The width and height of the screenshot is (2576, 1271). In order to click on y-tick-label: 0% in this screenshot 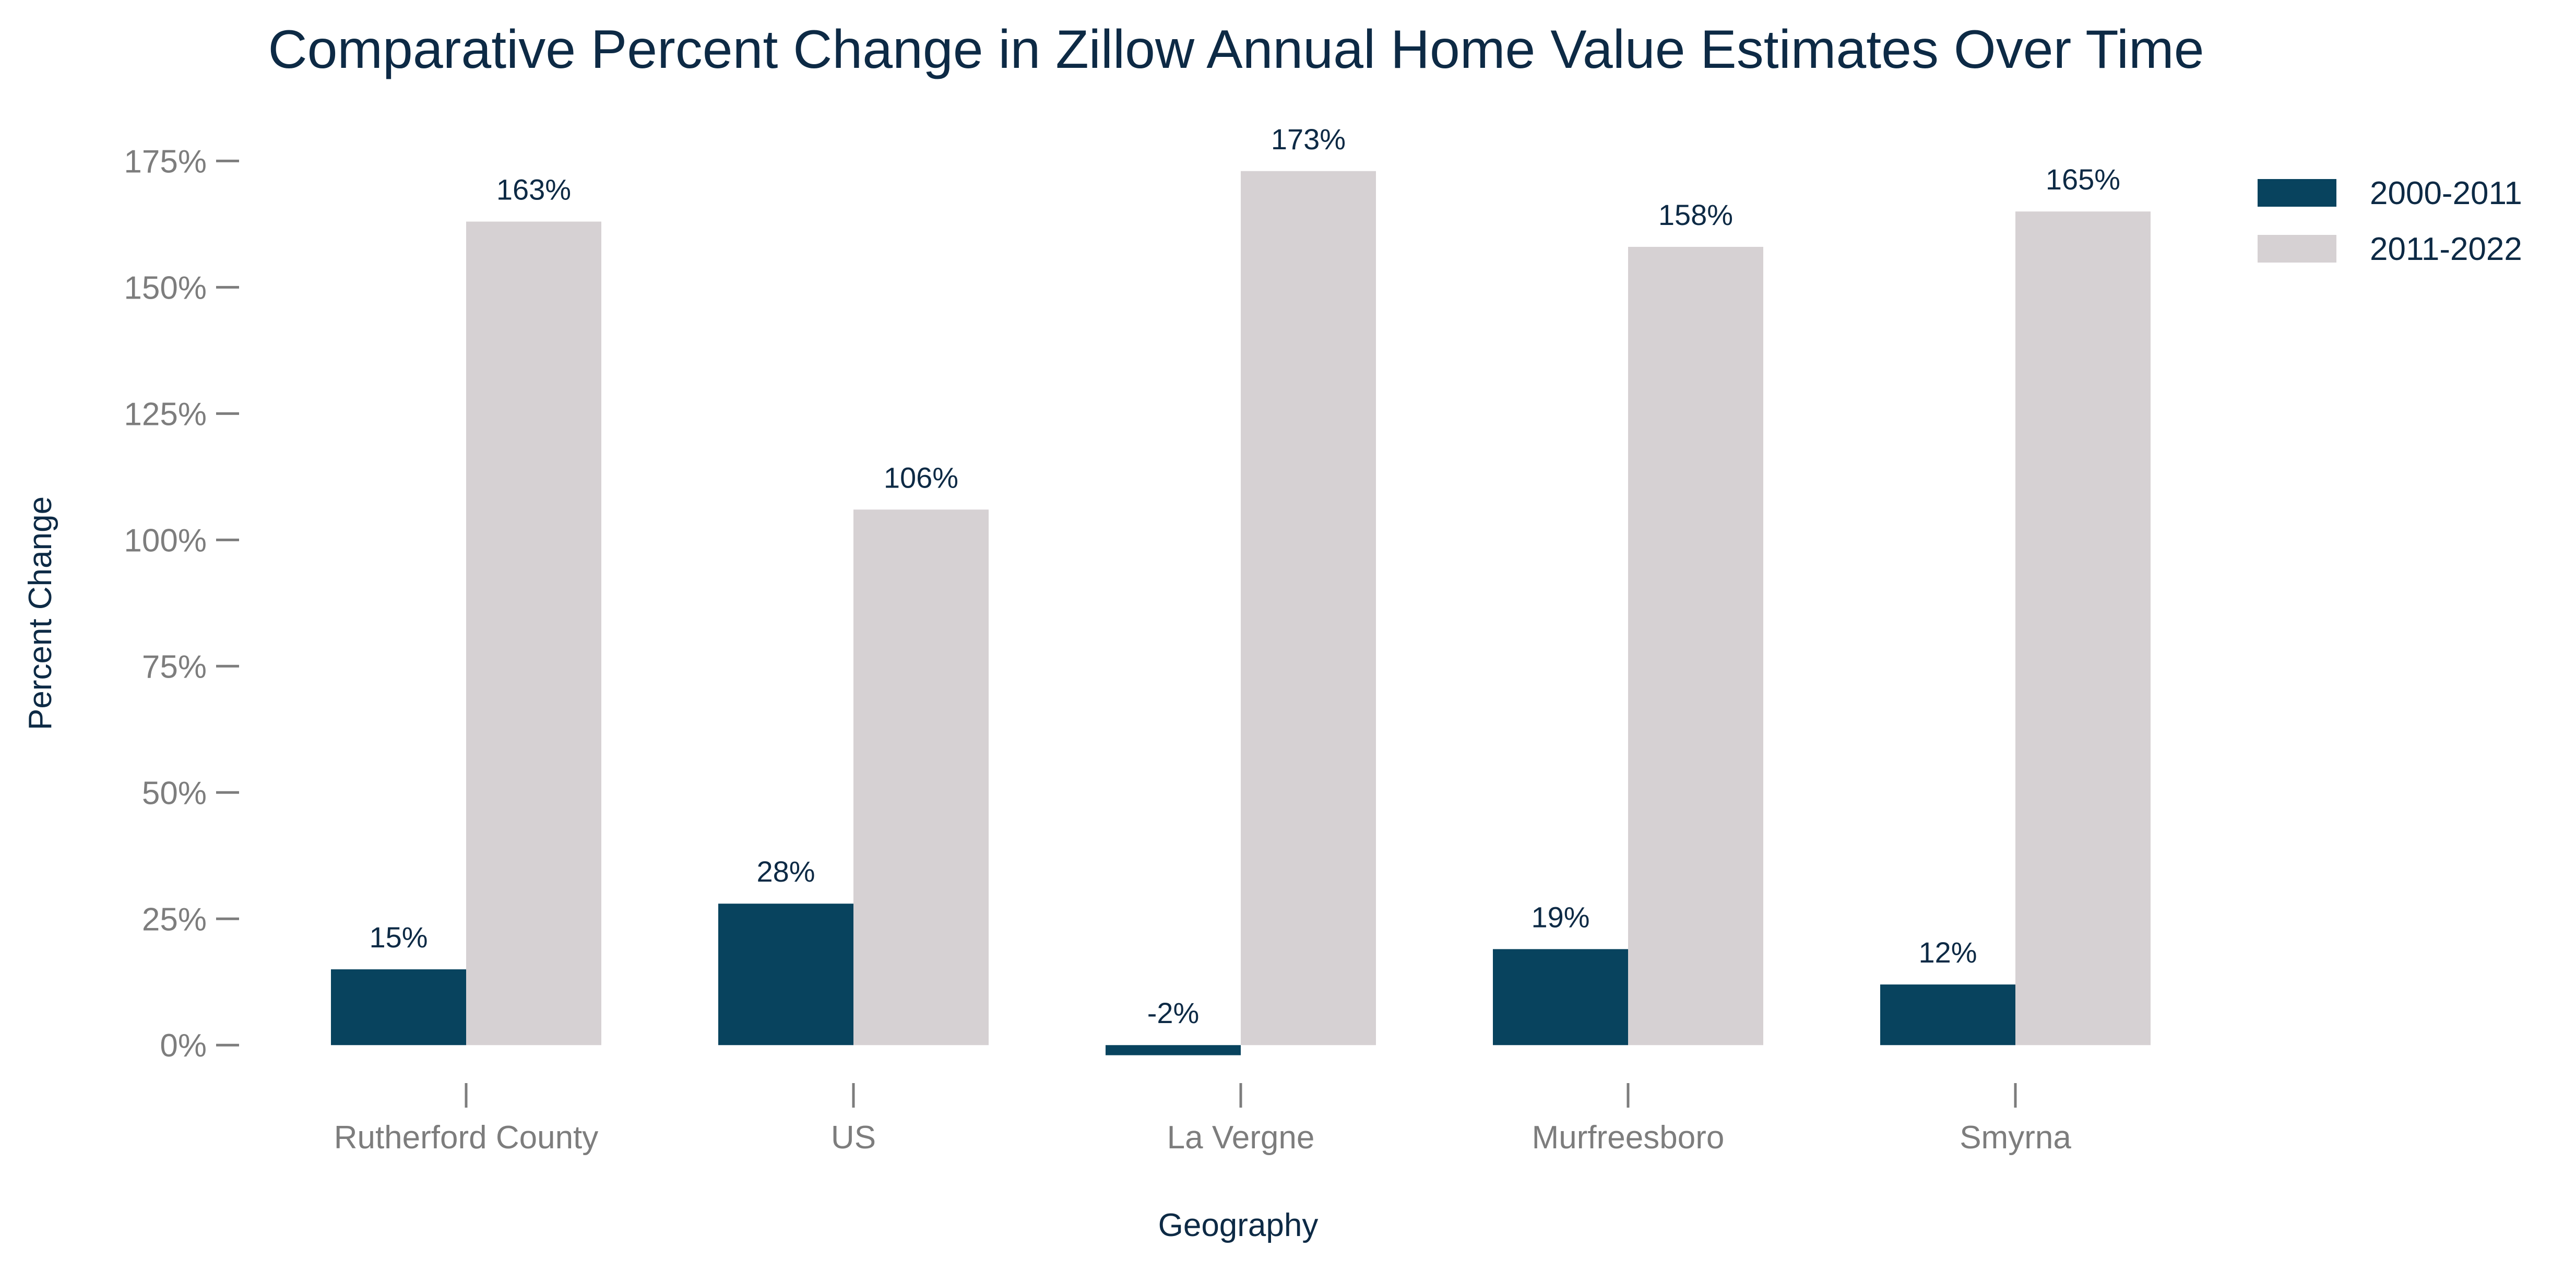, I will do `click(183, 1046)`.